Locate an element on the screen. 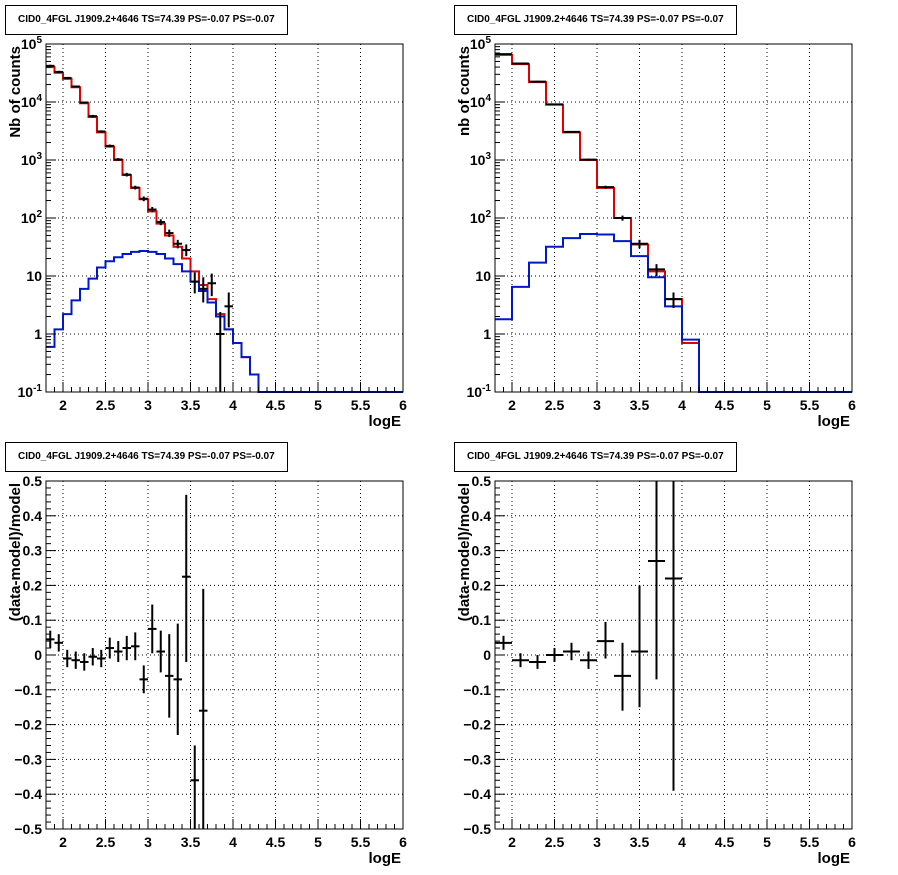 The width and height of the screenshot is (898, 875). component-step-line is located at coordinates (673, 312).